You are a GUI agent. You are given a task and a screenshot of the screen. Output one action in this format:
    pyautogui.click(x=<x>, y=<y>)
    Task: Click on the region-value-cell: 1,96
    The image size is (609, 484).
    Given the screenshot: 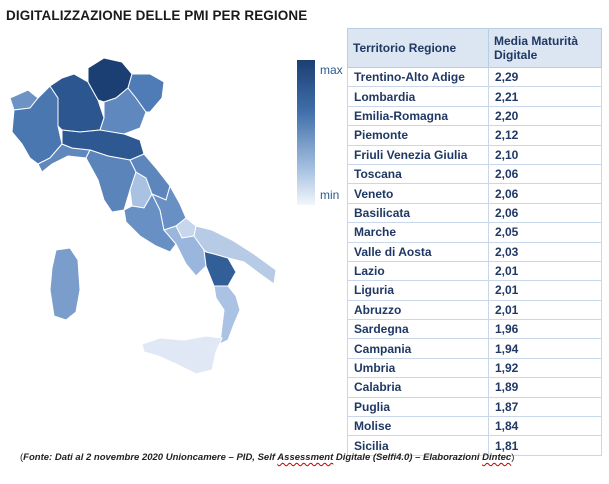 What is the action you would take?
    pyautogui.click(x=545, y=329)
    